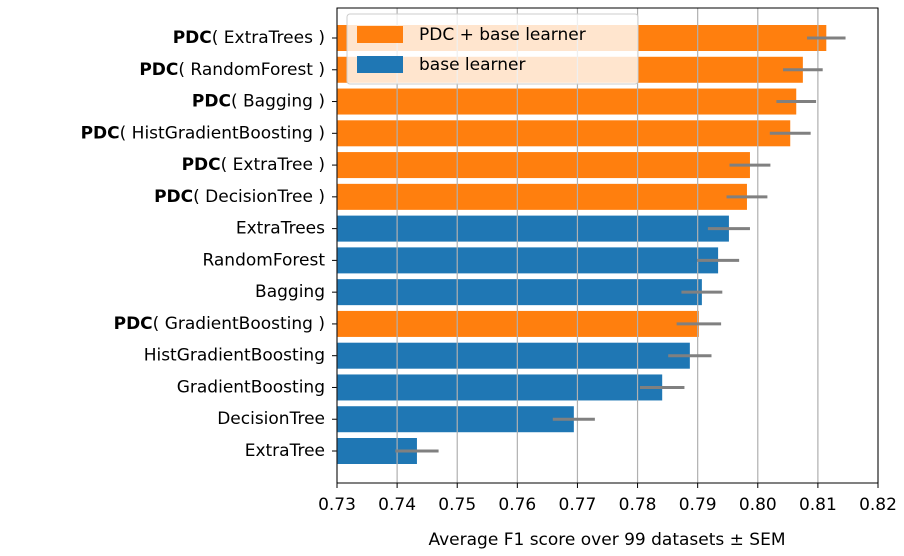  Describe the element at coordinates (878, 505) in the screenshot. I see `x-tick-label: 0.82` at that location.